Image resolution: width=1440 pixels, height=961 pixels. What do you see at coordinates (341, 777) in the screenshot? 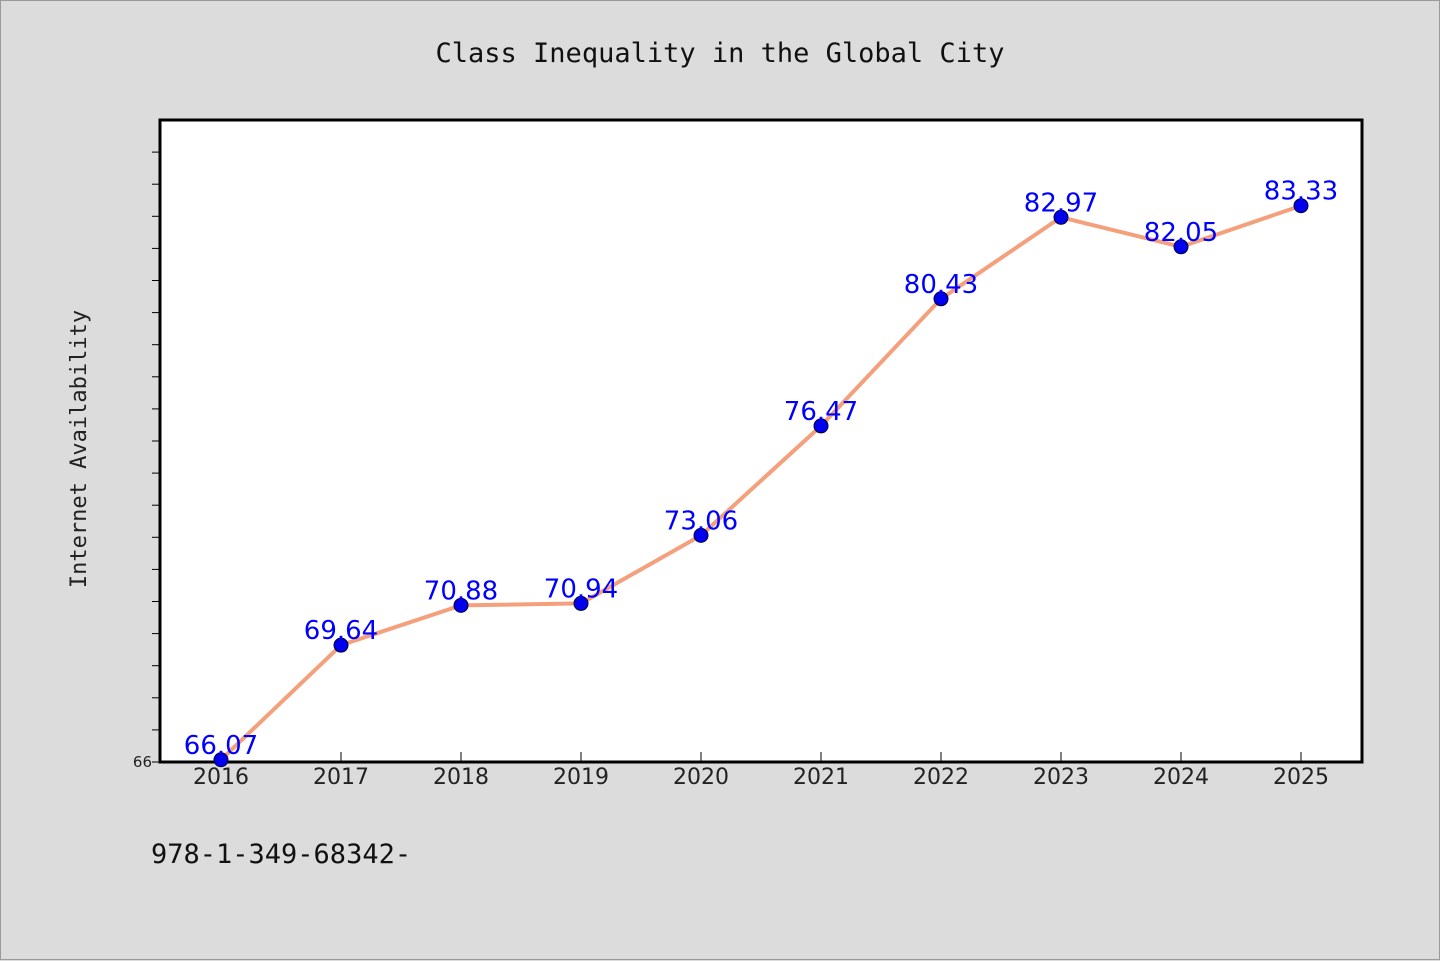
I see `x-tick-label: 2017` at bounding box center [341, 777].